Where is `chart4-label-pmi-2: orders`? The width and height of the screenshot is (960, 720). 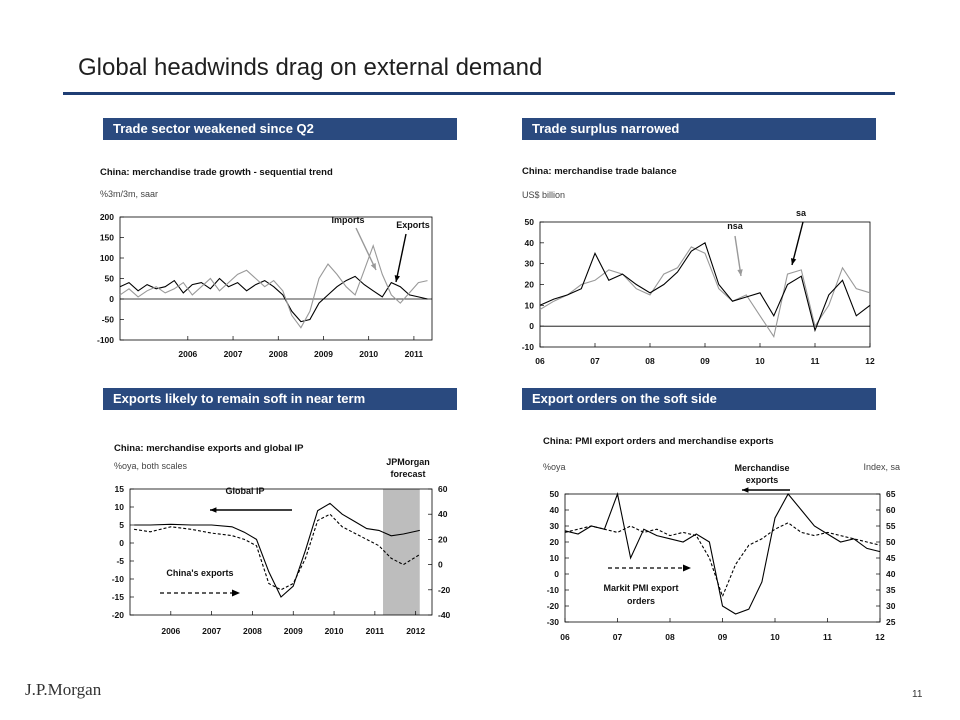 chart4-label-pmi-2: orders is located at coordinates (641, 601).